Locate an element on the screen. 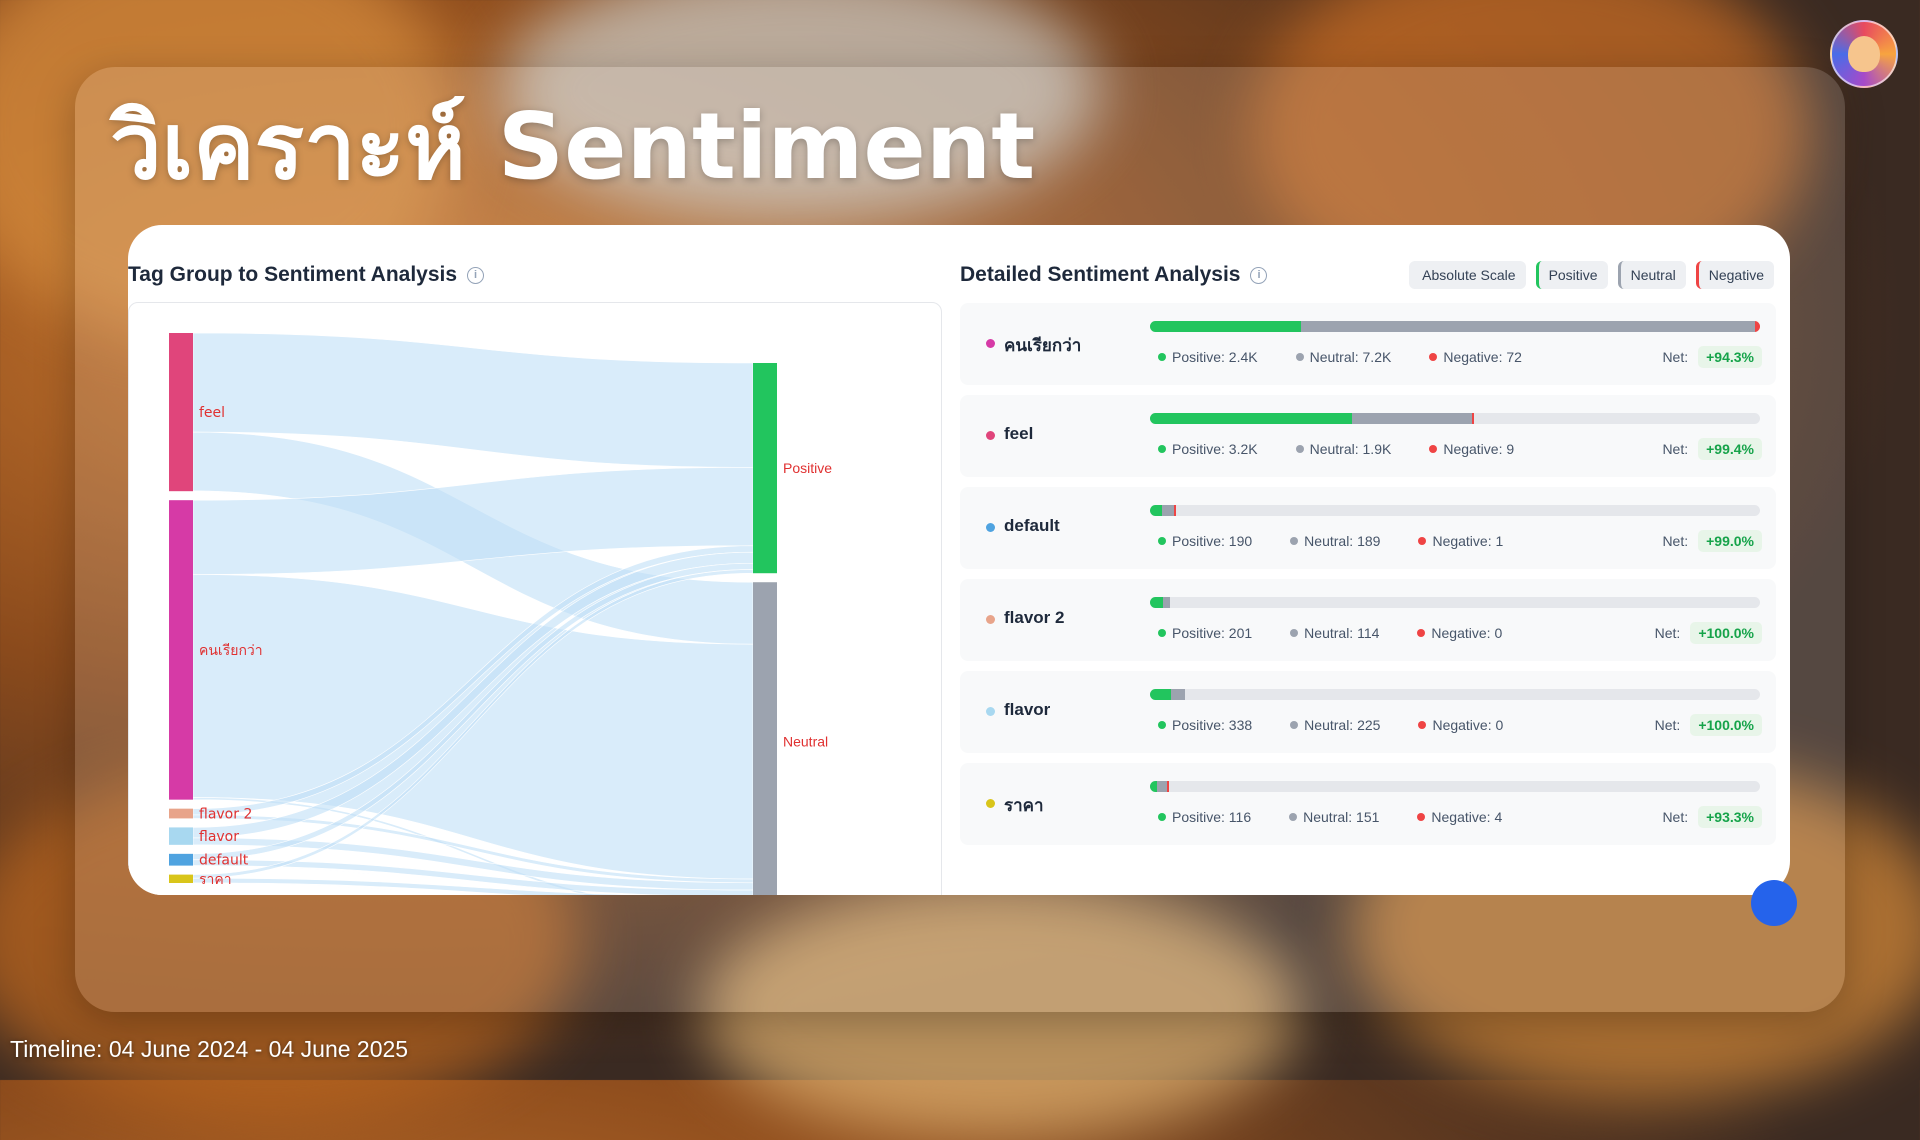 This screenshot has width=1920, height=1140. positive-stat: Positive: 338 is located at coordinates (1205, 725).